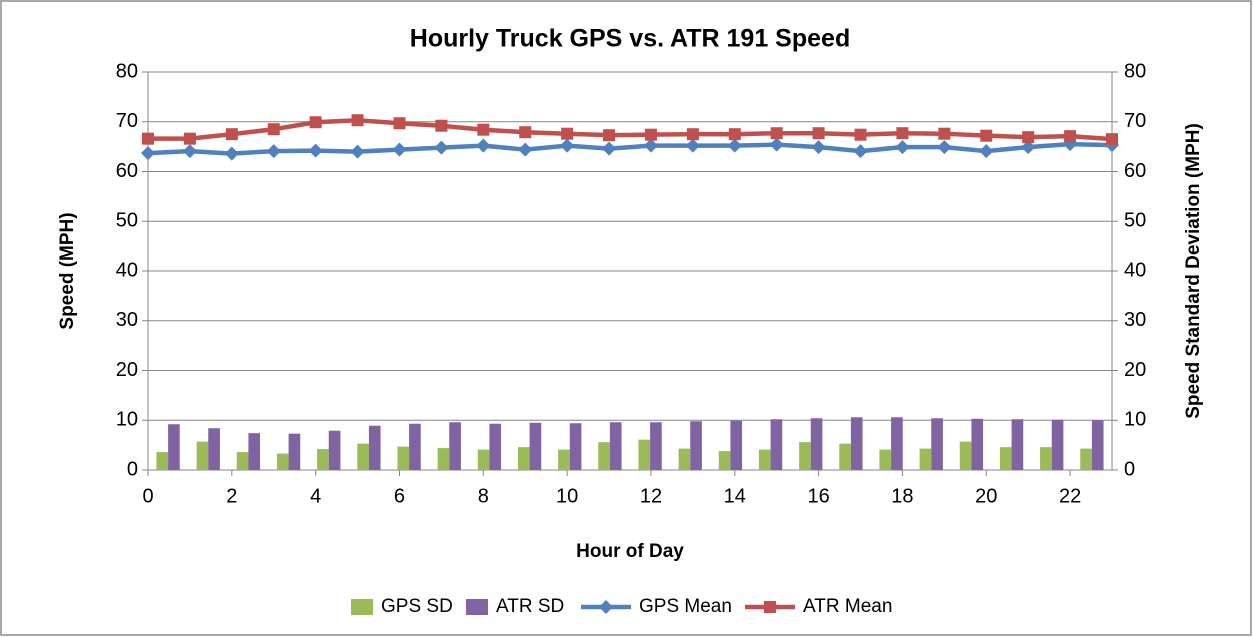  I want to click on chart-title: Hourly Truck GPS vs. ATR 191 Speed, so click(630, 39).